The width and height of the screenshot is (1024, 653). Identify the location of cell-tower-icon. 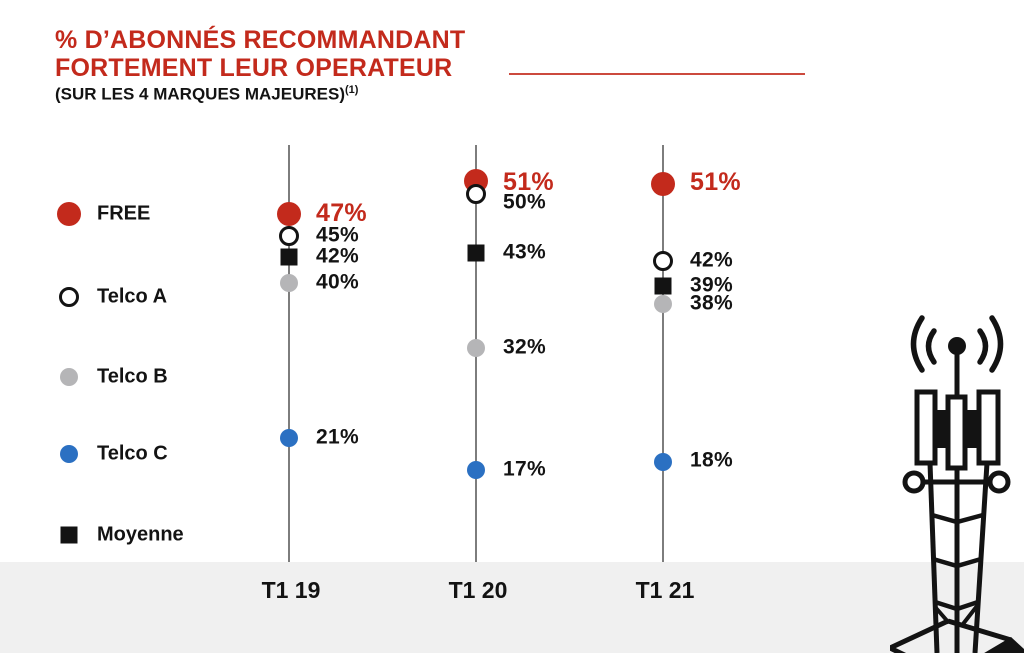
(957, 484).